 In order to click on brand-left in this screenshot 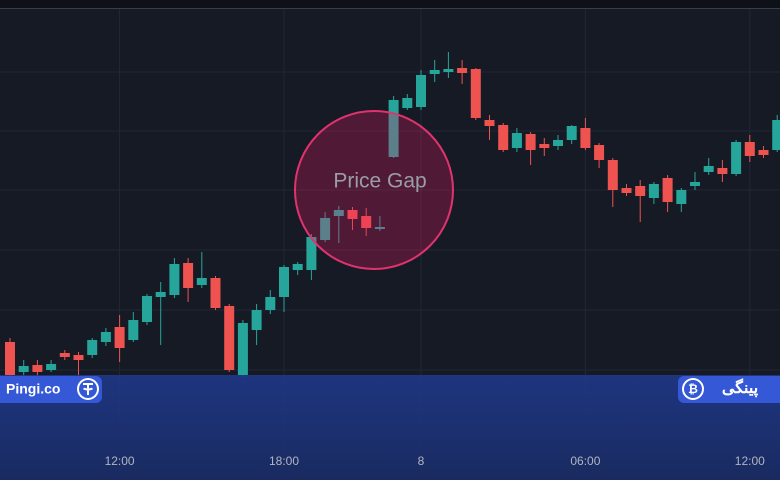, I will do `click(51, 389)`.